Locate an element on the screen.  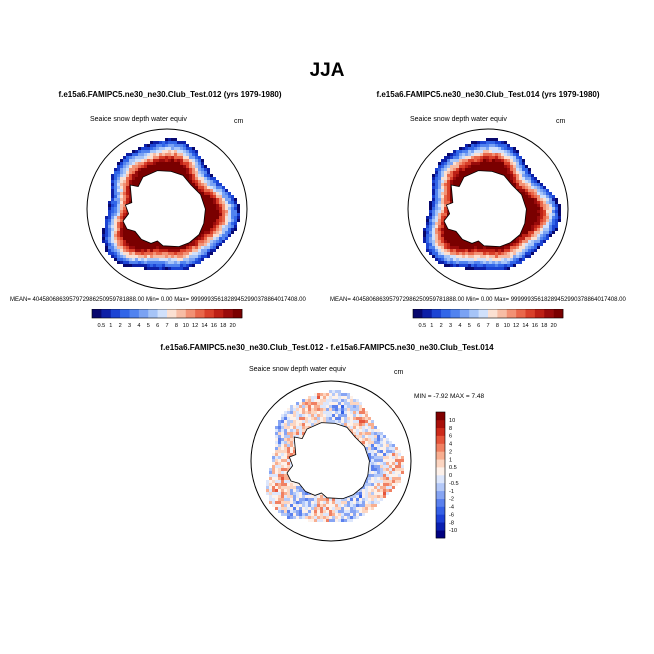
panel-2-max-value: 99999935618289452990378864017408.00 is located at coordinates (568, 300).